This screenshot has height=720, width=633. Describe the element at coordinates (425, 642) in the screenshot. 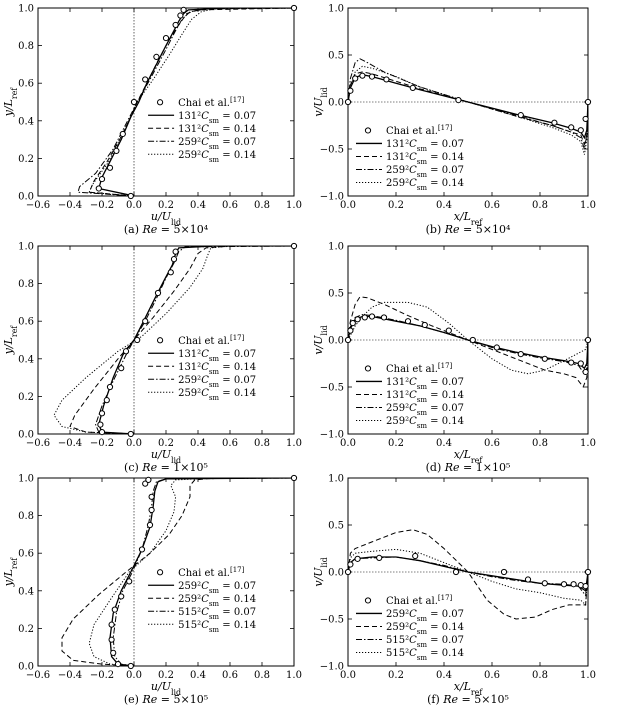

I see `legend-label-2: 515²Csm = 0.07` at that location.